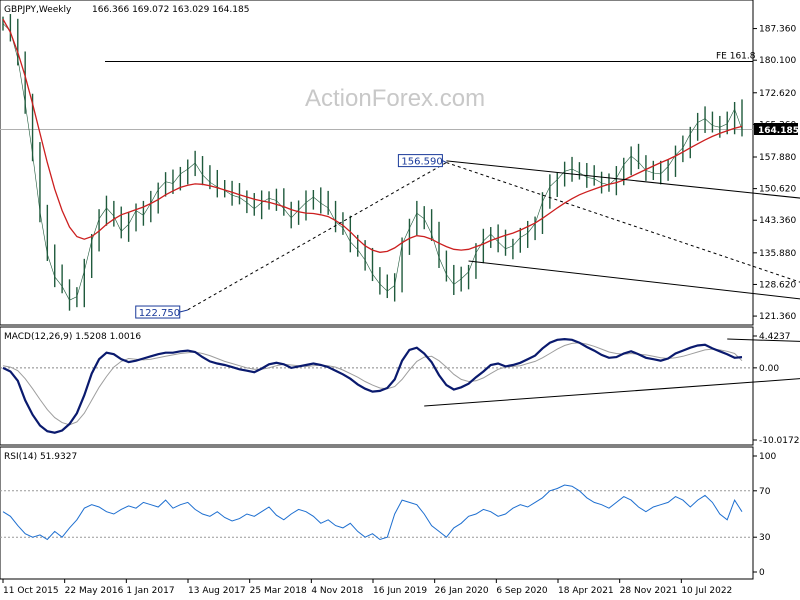 The width and height of the screenshot is (800, 600). What do you see at coordinates (777, 285) in the screenshot?
I see `price-tick-label: 128.620` at bounding box center [777, 285].